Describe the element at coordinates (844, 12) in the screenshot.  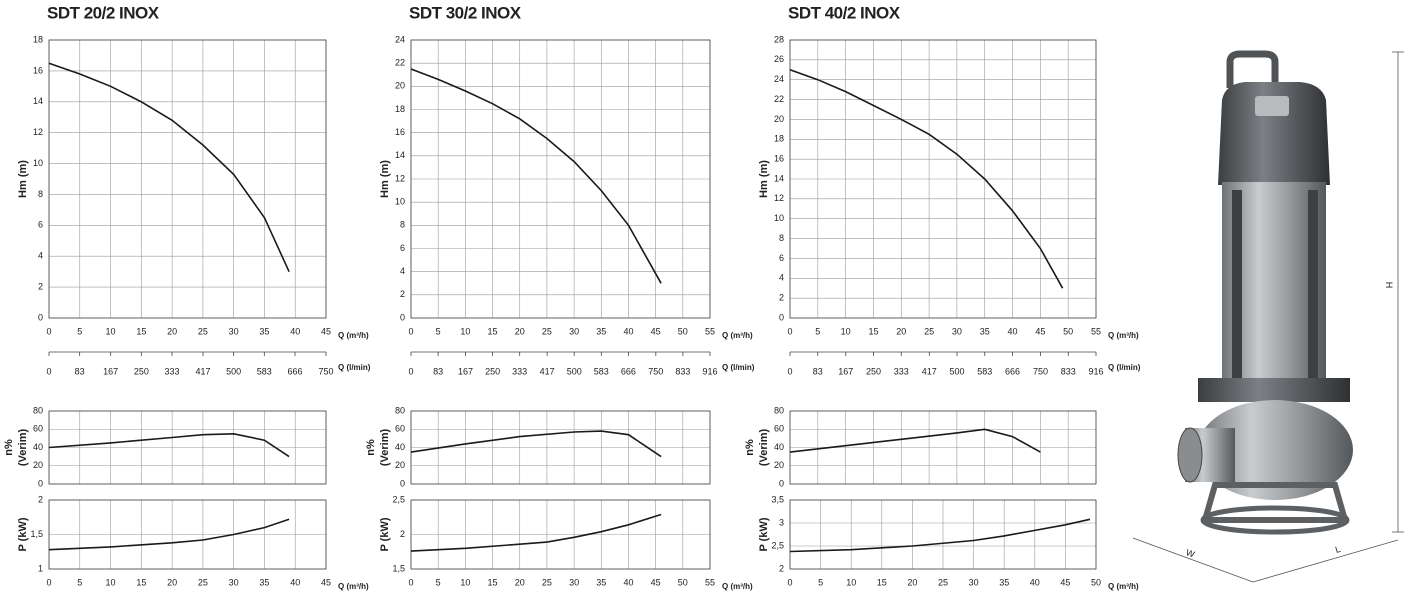
I see `chart-title: SDT 40/2 INOX` at that location.